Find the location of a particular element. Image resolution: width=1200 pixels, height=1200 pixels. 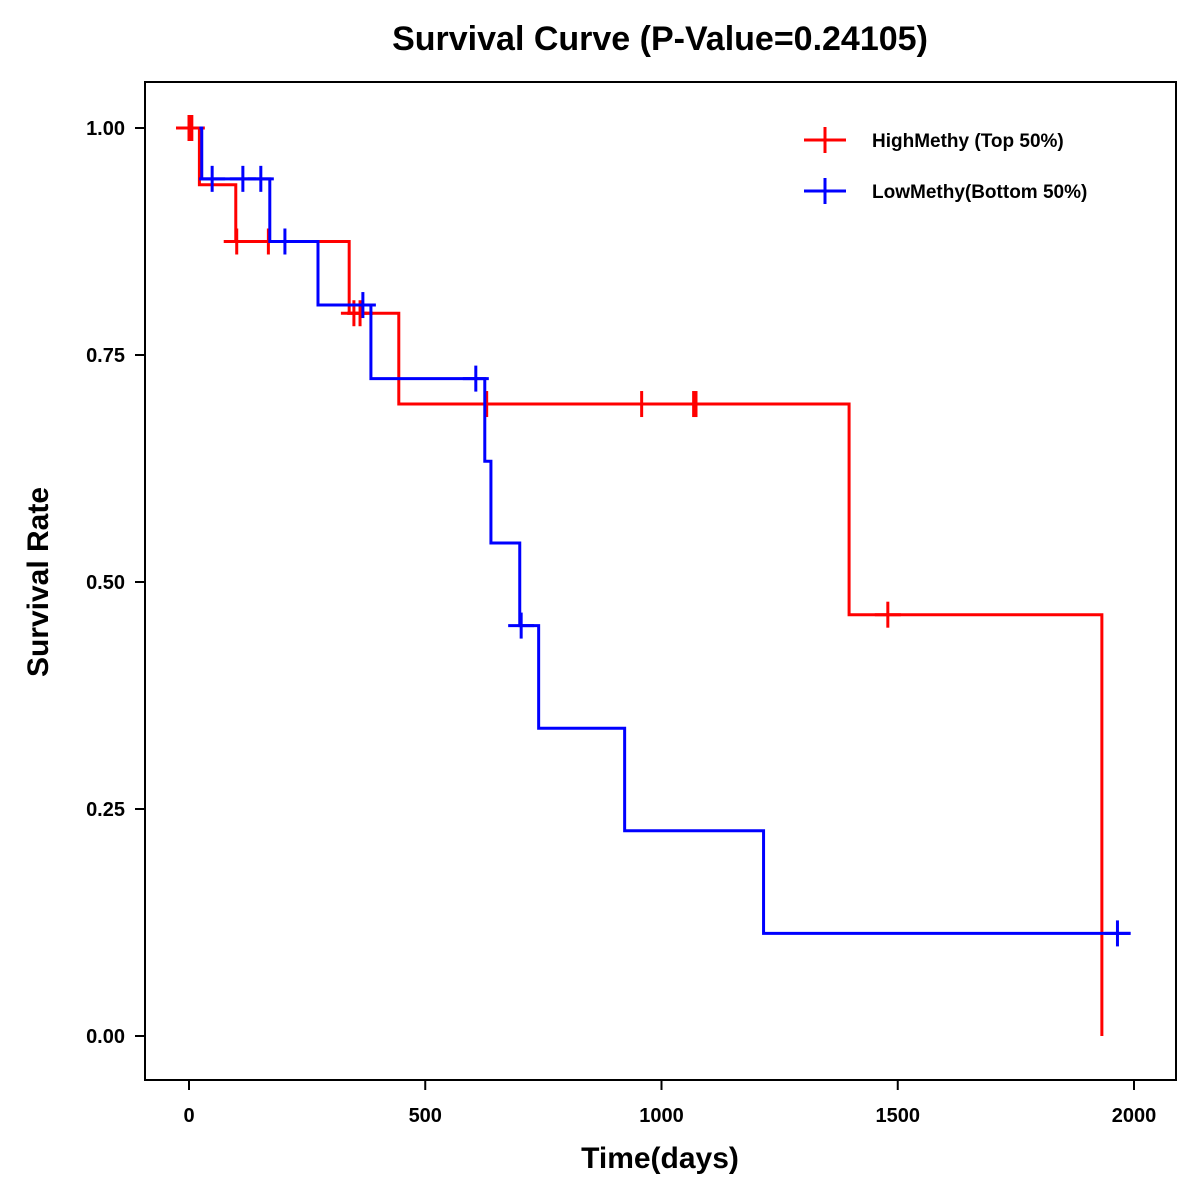

legend-label: HighMethy (Top 50%) is located at coordinates (968, 141).